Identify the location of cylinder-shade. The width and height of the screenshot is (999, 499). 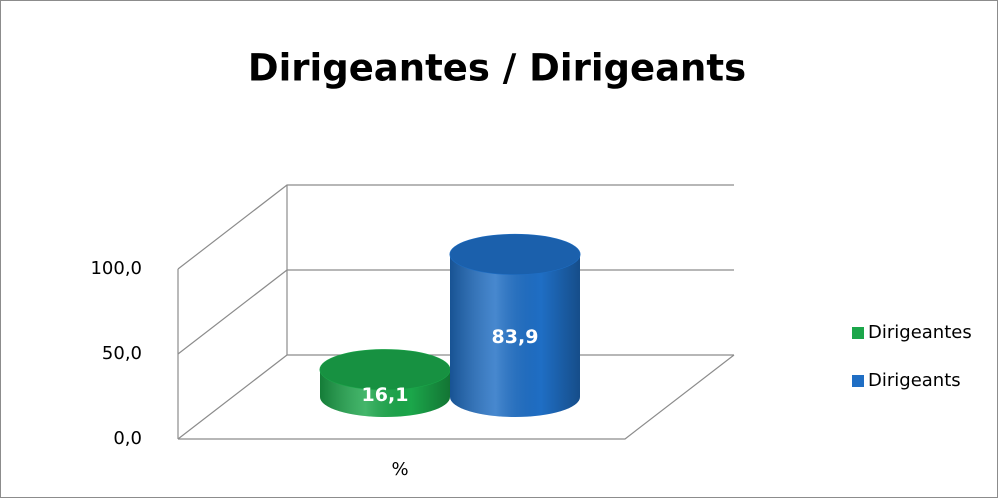
(515, 335).